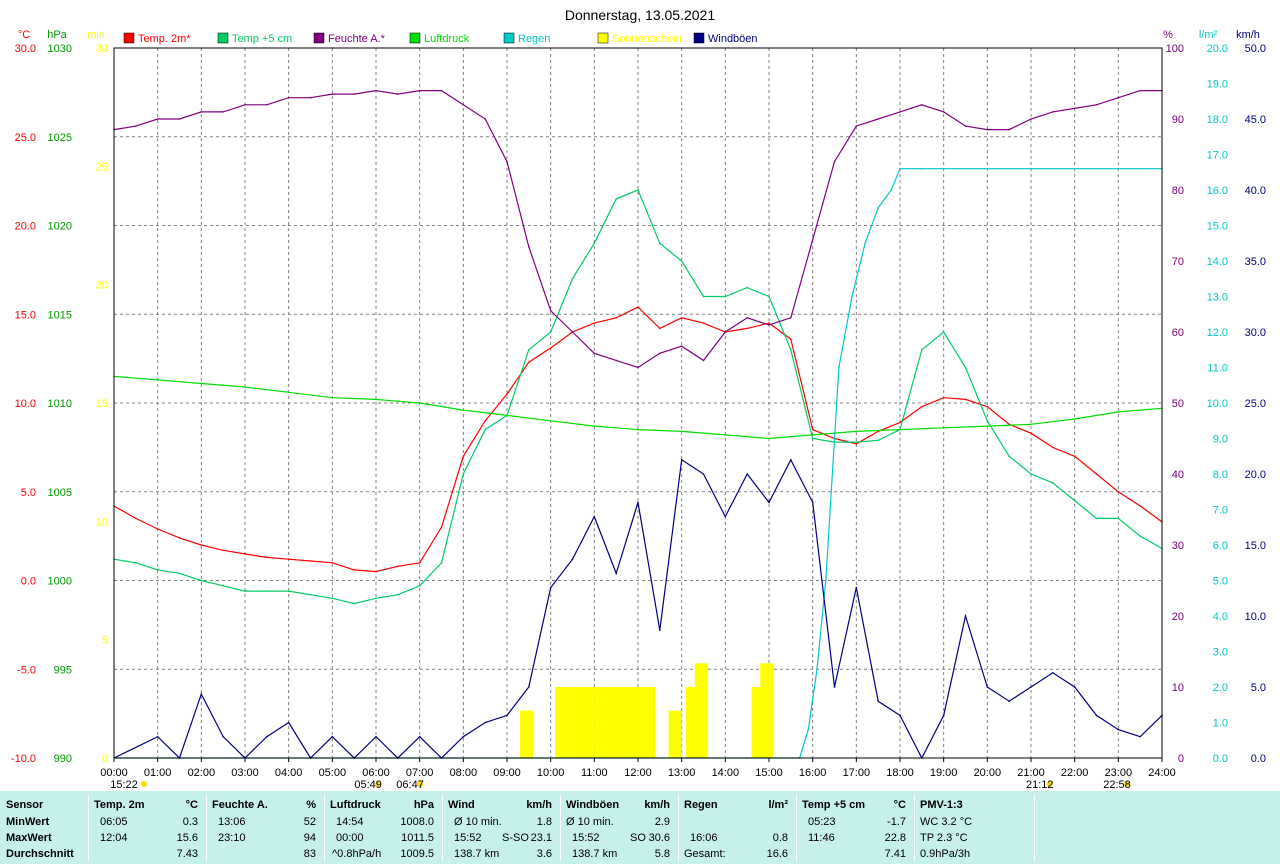 The width and height of the screenshot is (1280, 864). What do you see at coordinates (1248, 35) in the screenshot?
I see `axis-label-wind: km/h` at bounding box center [1248, 35].